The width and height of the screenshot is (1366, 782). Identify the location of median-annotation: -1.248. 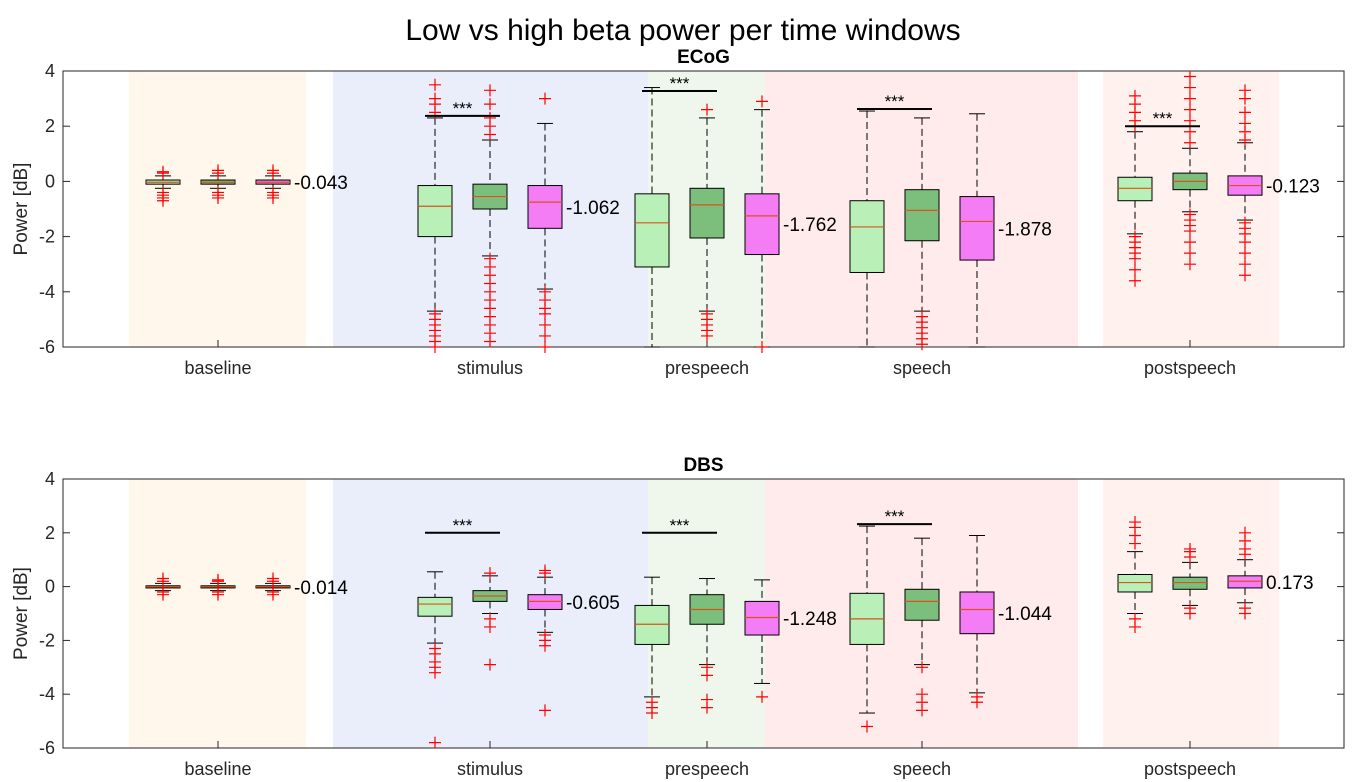
(810, 619).